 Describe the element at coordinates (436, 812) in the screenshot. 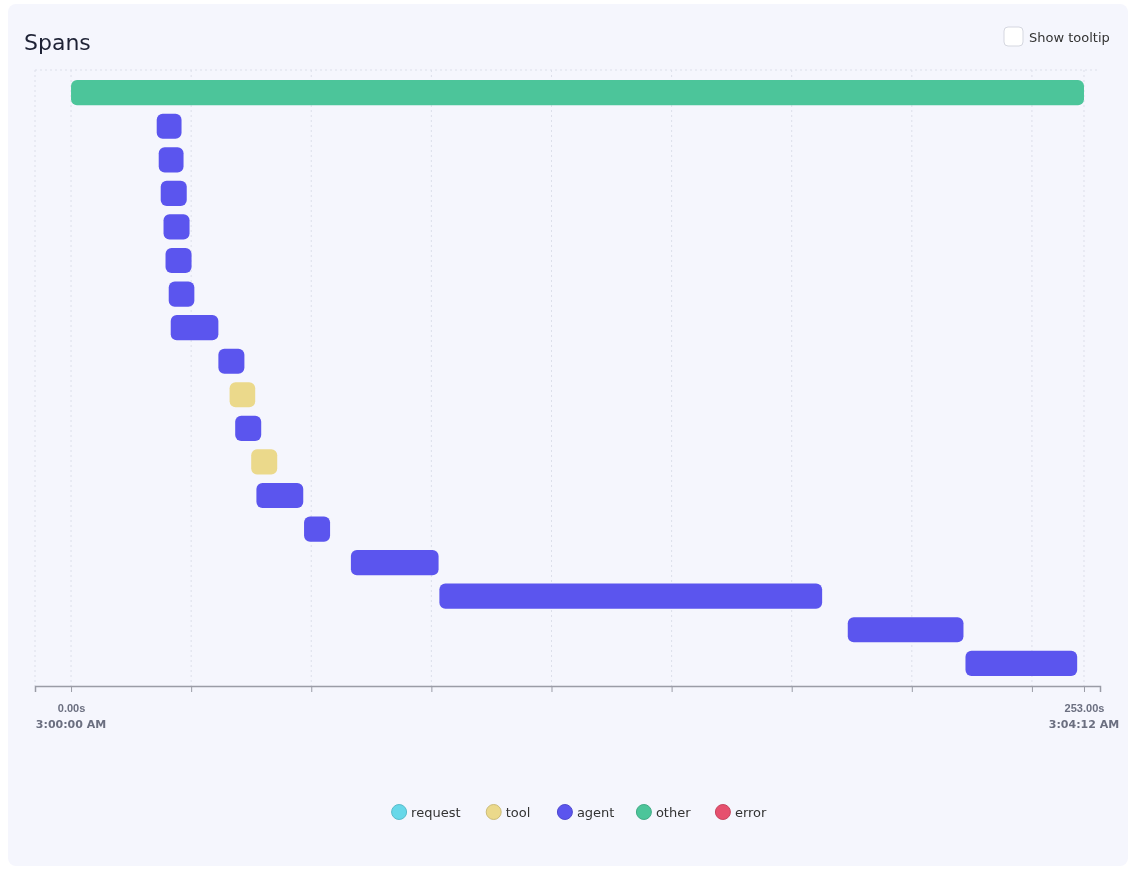

I see `legend-label: request` at that location.